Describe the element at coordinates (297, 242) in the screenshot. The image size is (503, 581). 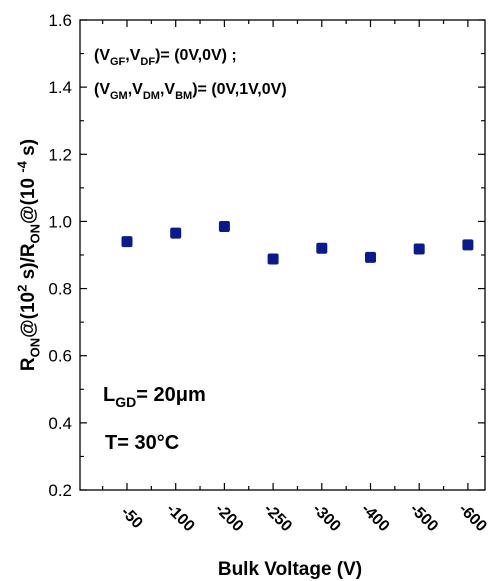
I see `data-series` at that location.